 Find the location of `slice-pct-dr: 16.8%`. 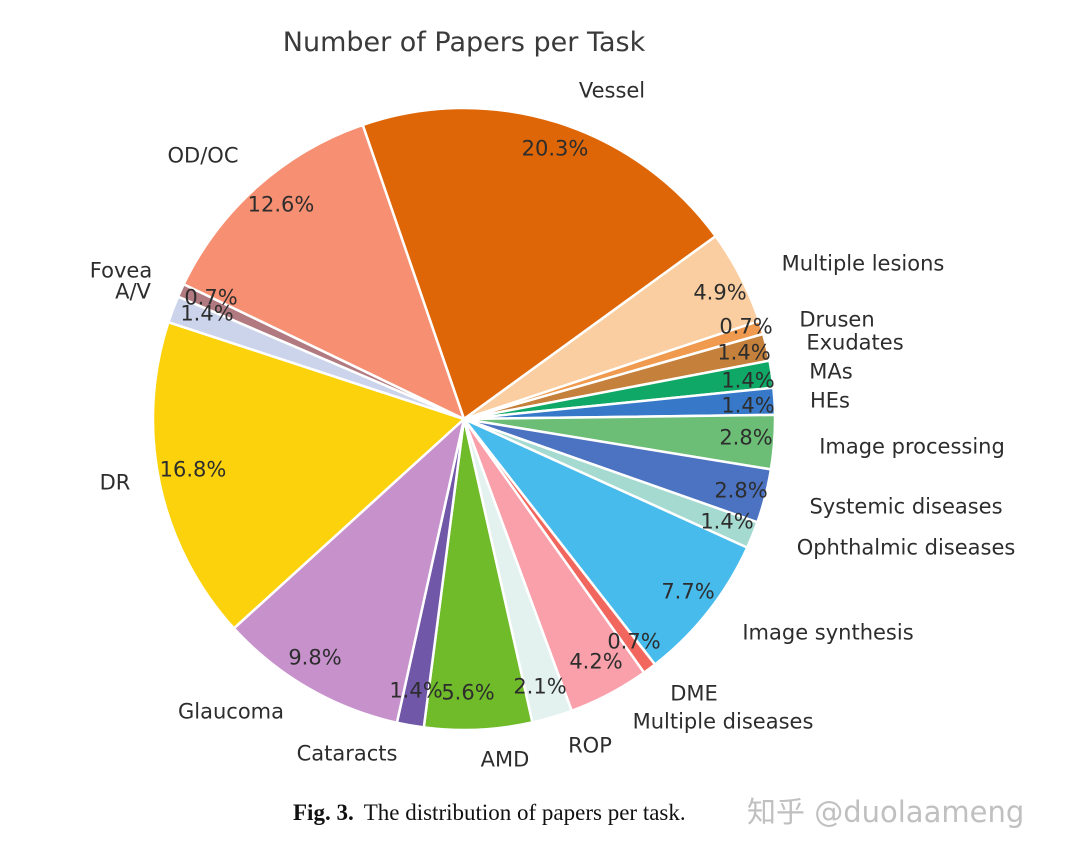

slice-pct-dr: 16.8% is located at coordinates (193, 469).